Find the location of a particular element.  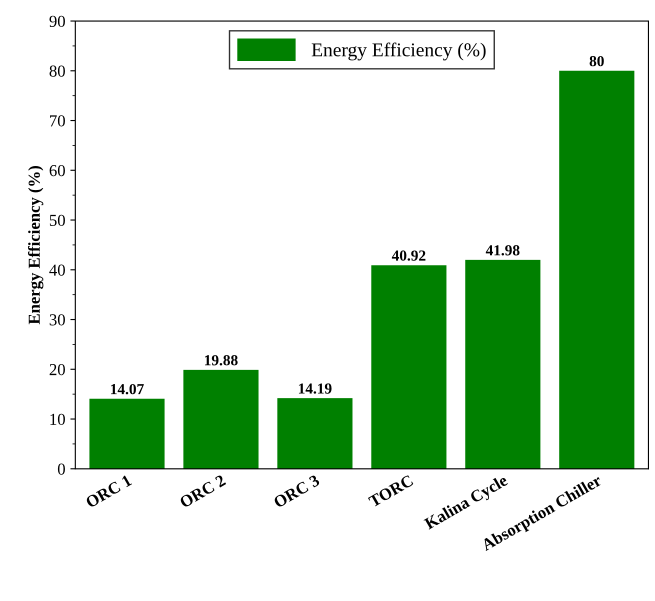

x-tick-label: ORC 3 is located at coordinates (296, 491).